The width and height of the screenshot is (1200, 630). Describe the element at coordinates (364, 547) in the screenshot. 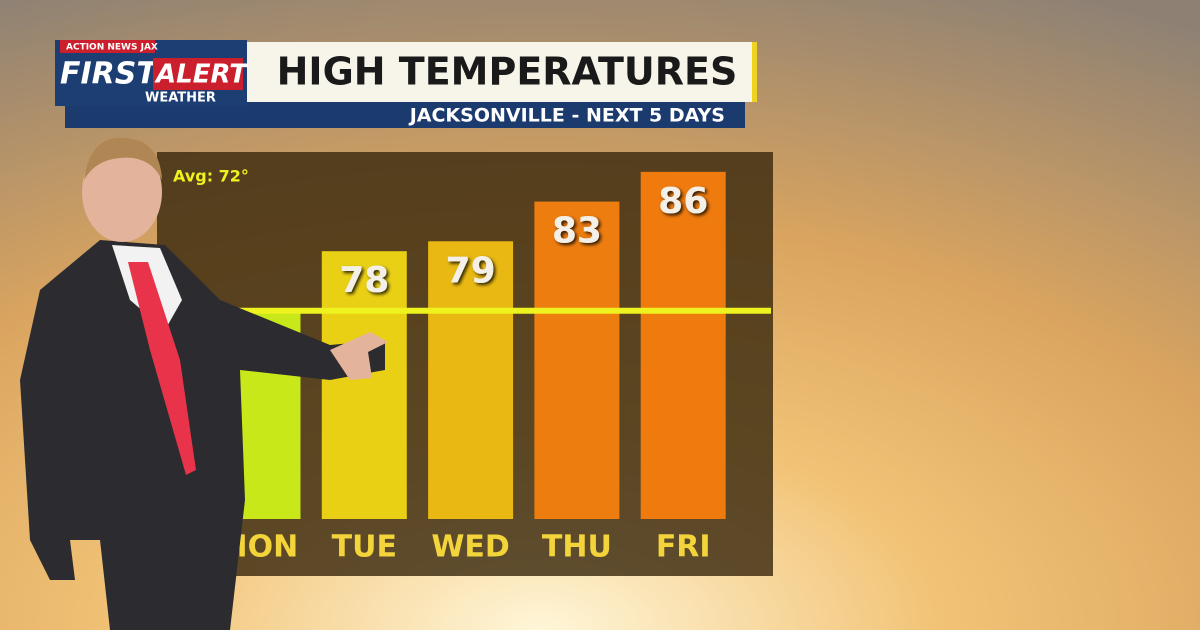

I see `x-tick-label: TUE` at that location.